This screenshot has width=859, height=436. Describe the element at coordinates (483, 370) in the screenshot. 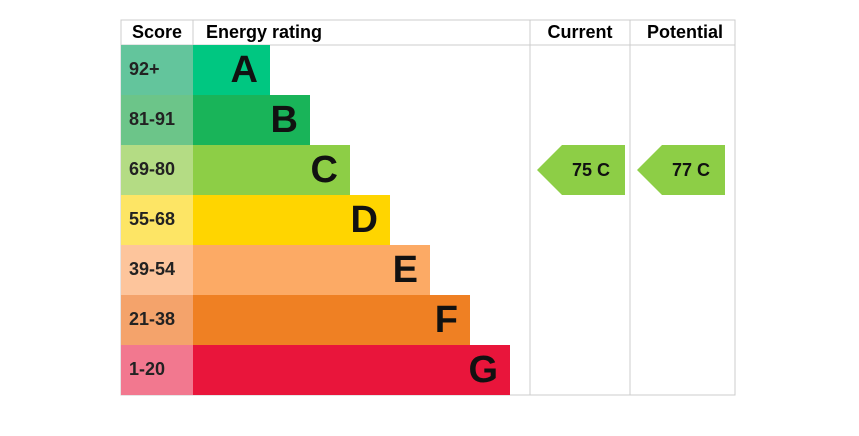

I see `rating-letter: G` at that location.